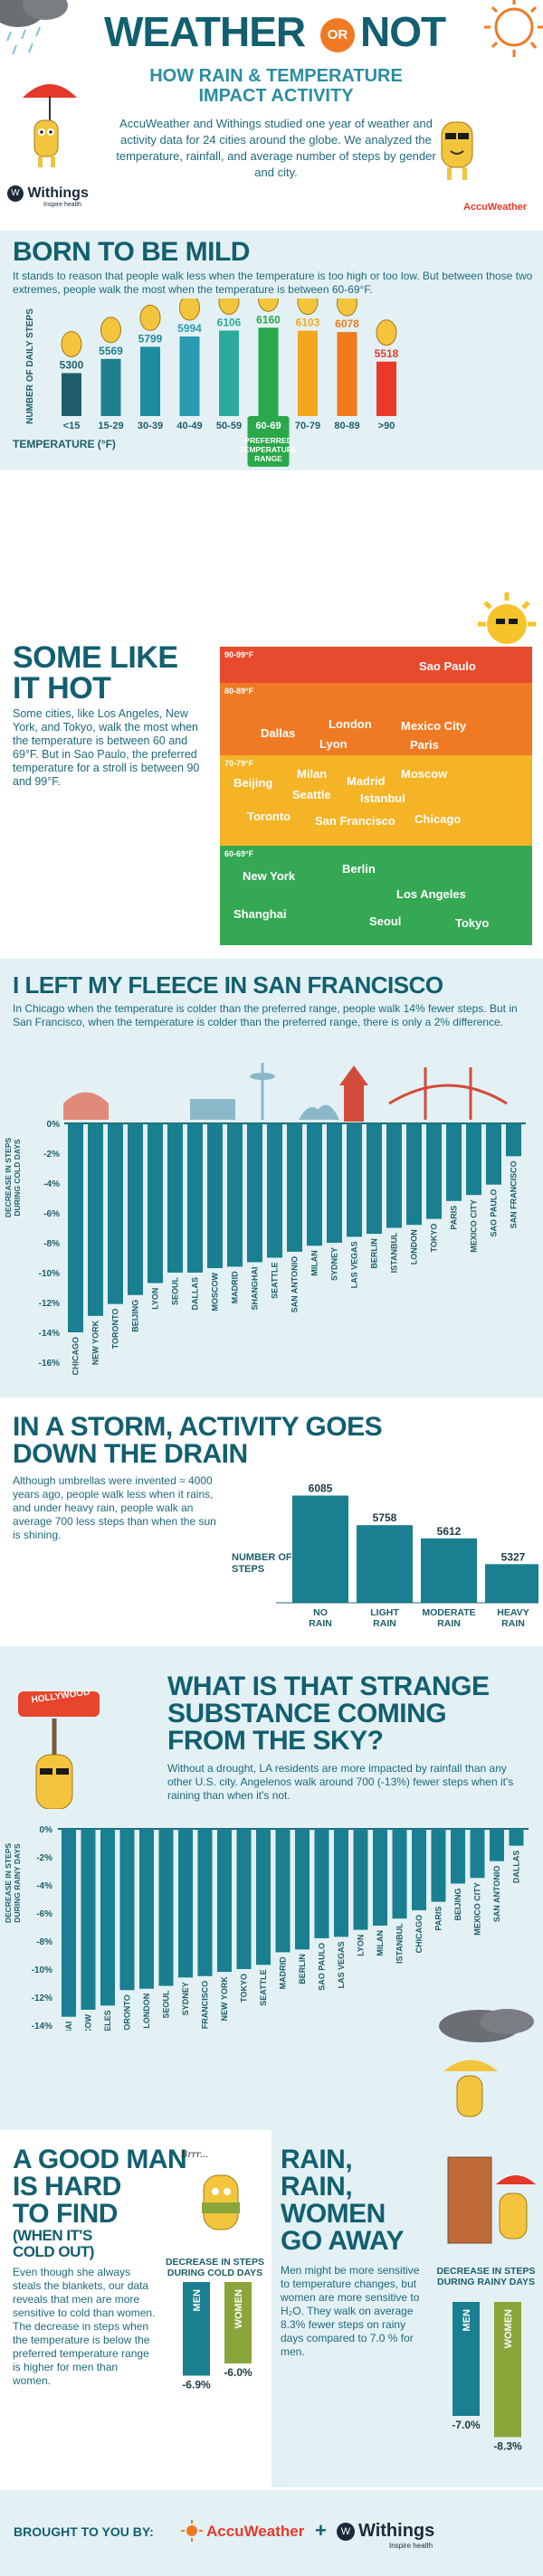  What do you see at coordinates (342, 1965) in the screenshot?
I see `x-tick-label: LAS VEGAS` at bounding box center [342, 1965].